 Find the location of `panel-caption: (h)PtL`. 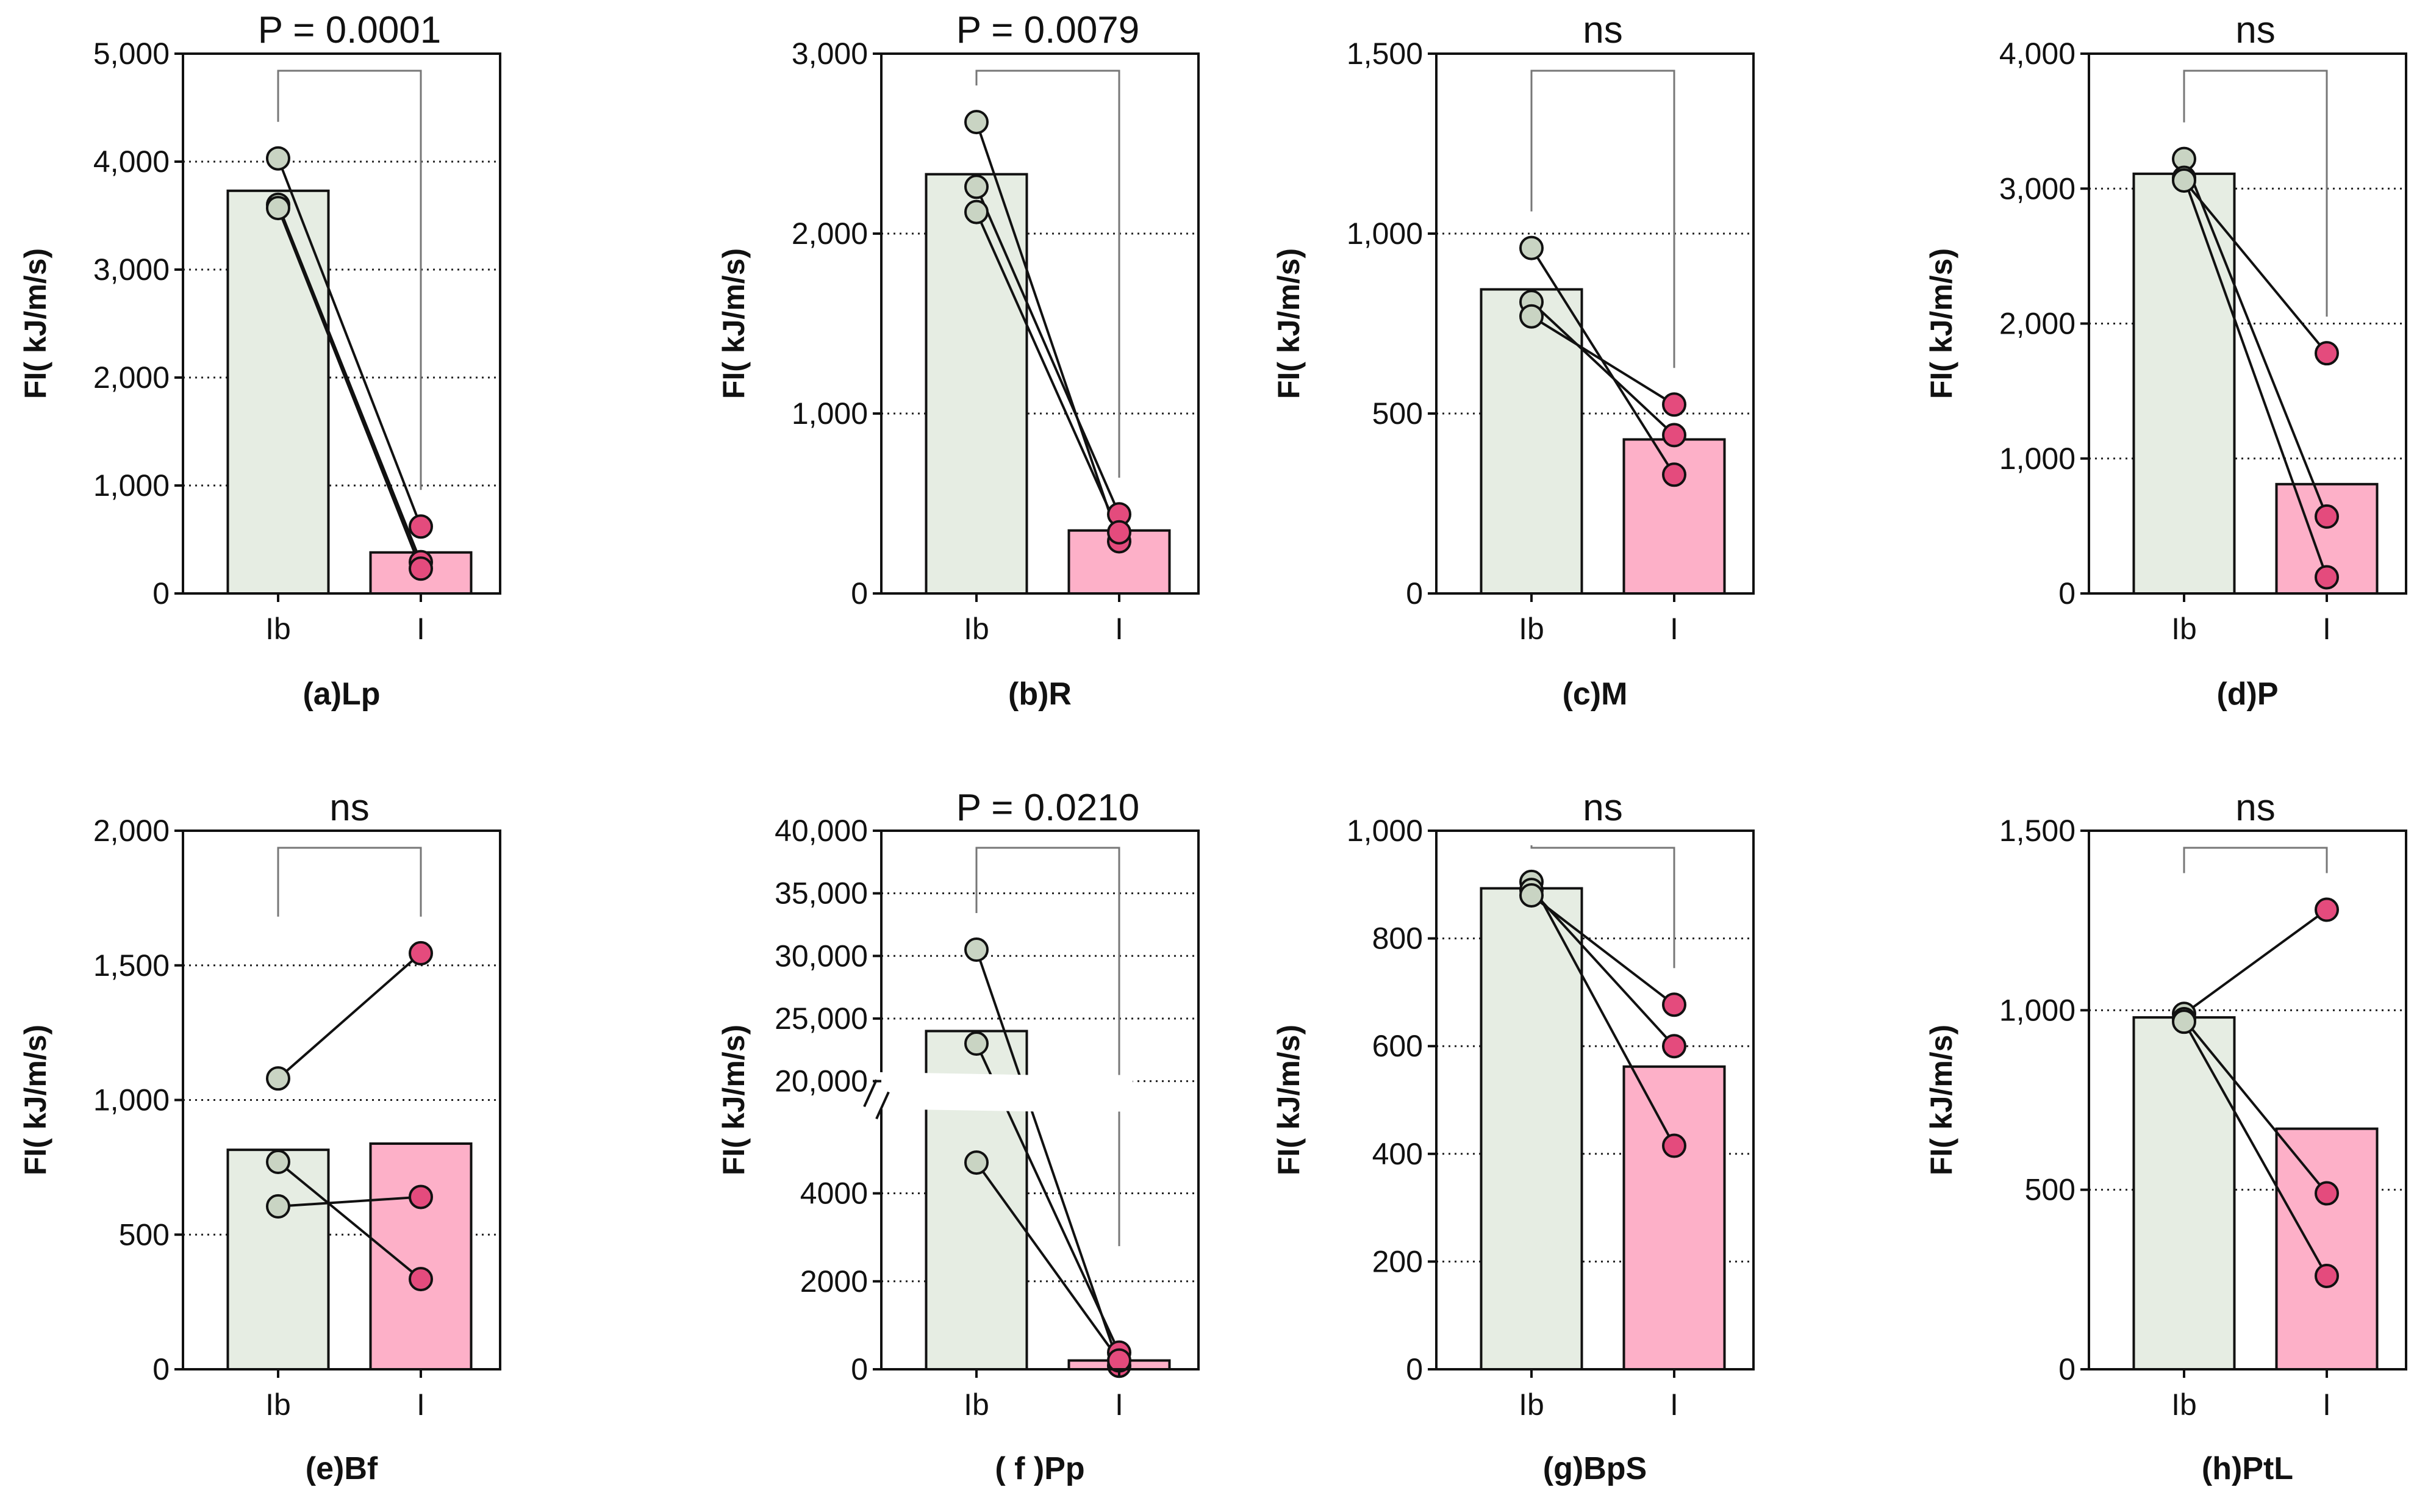

panel-caption: (h)PtL is located at coordinates (2248, 1468).